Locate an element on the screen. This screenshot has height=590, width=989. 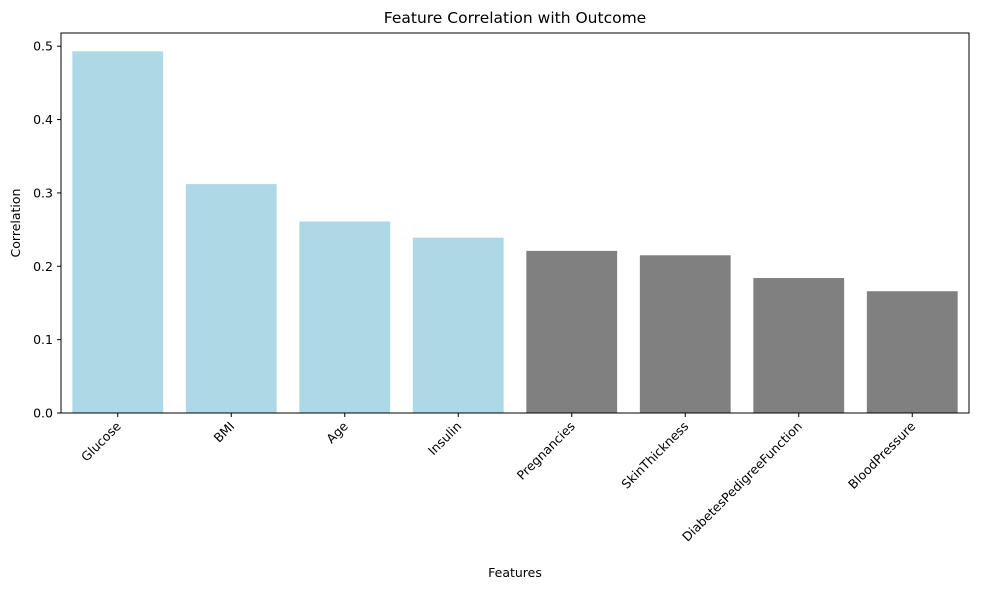
bar-age is located at coordinates (345, 317).